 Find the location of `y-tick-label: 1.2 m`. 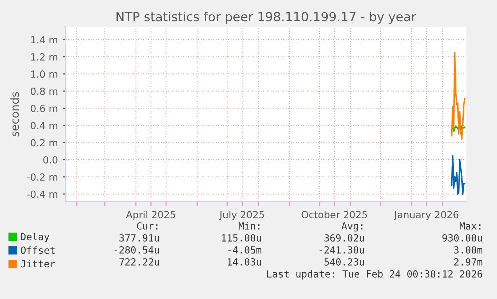

y-tick-label: 1.2 m is located at coordinates (44, 57).